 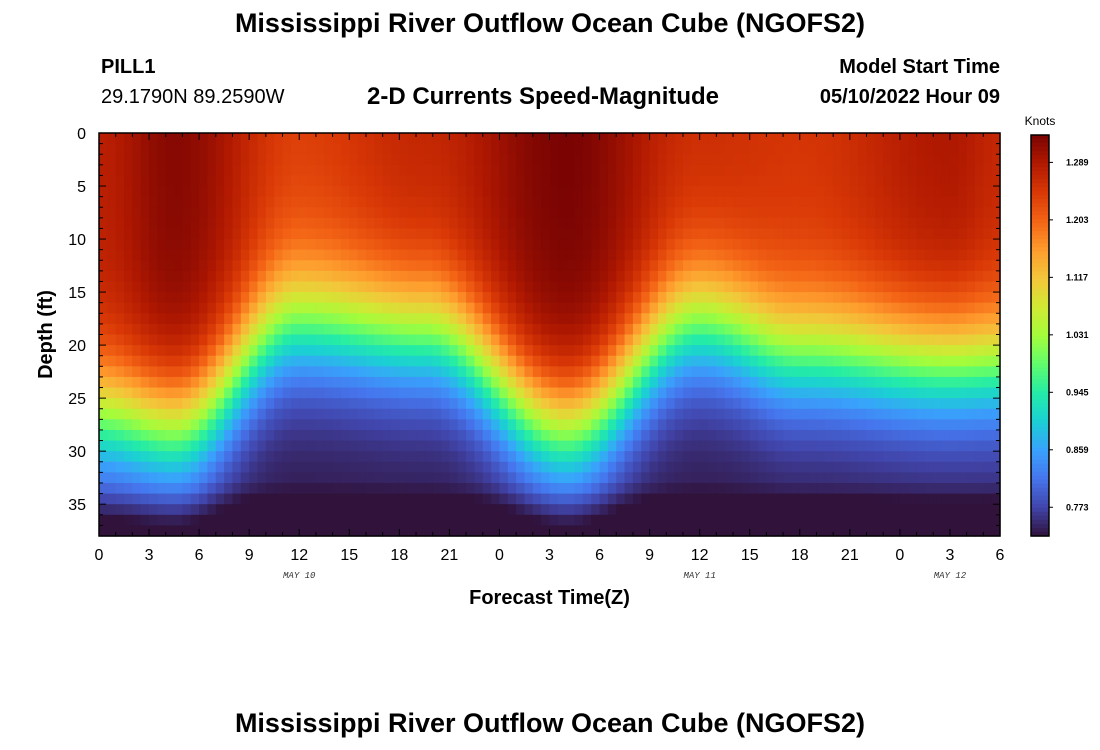 What do you see at coordinates (919, 67) in the screenshot?
I see `model-start-label: Model Start Time` at bounding box center [919, 67].